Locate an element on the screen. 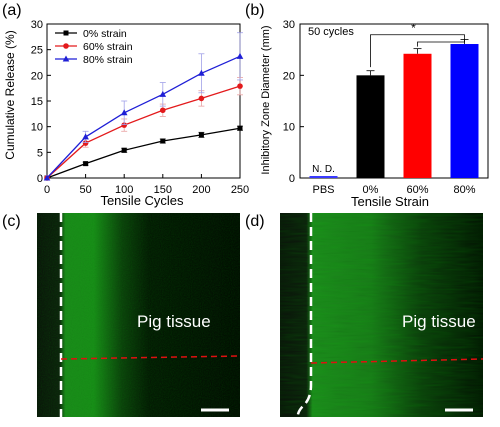 The image size is (500, 427). panel-label-b: (b) is located at coordinates (255, 10).